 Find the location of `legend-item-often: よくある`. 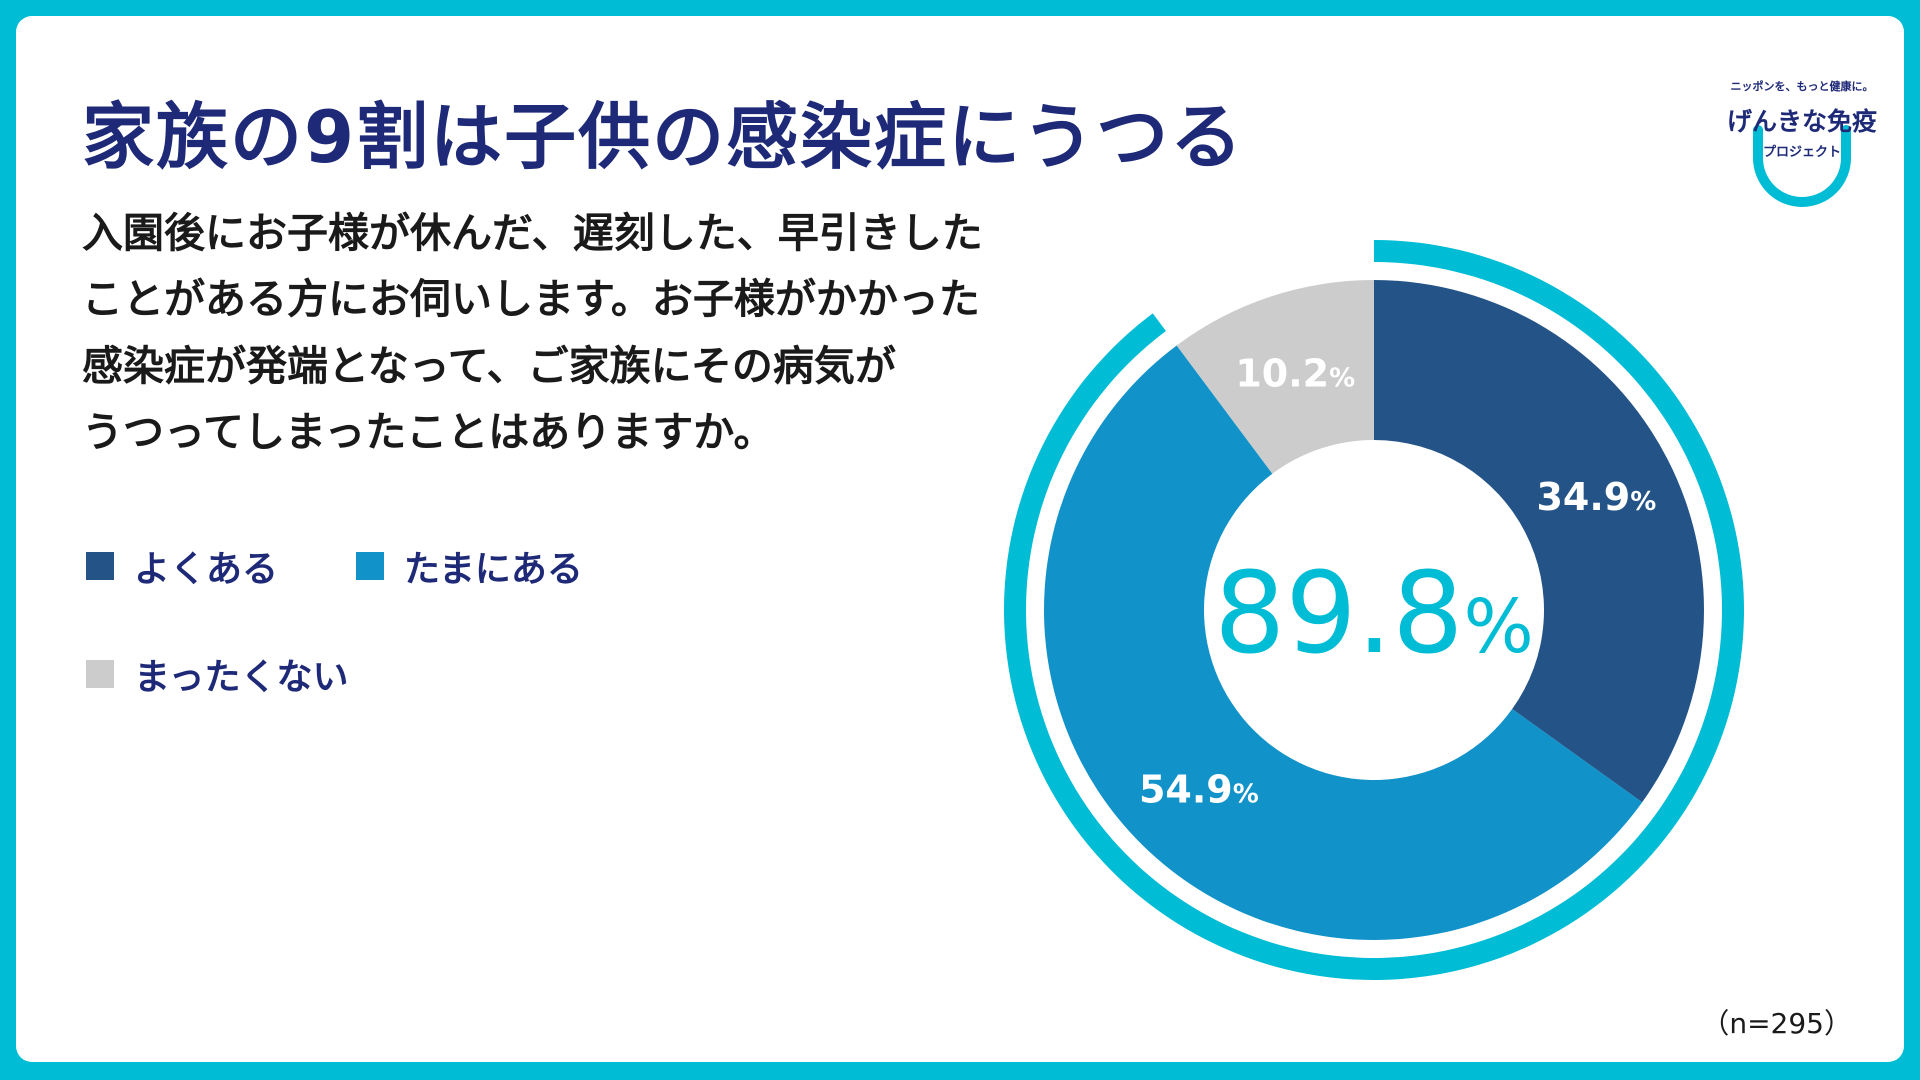

legend-item-often: よくある is located at coordinates (182, 566).